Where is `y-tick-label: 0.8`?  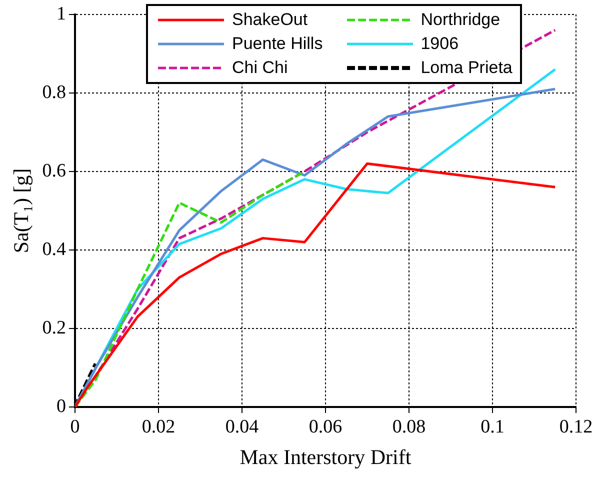
y-tick-label: 0.8 is located at coordinates (54, 92).